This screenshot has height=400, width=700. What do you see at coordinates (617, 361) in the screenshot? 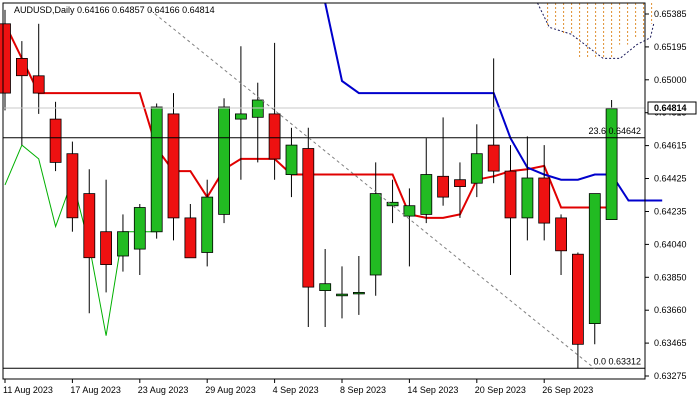
I see `fib-0-label: 0.0 0.63312` at bounding box center [617, 361].